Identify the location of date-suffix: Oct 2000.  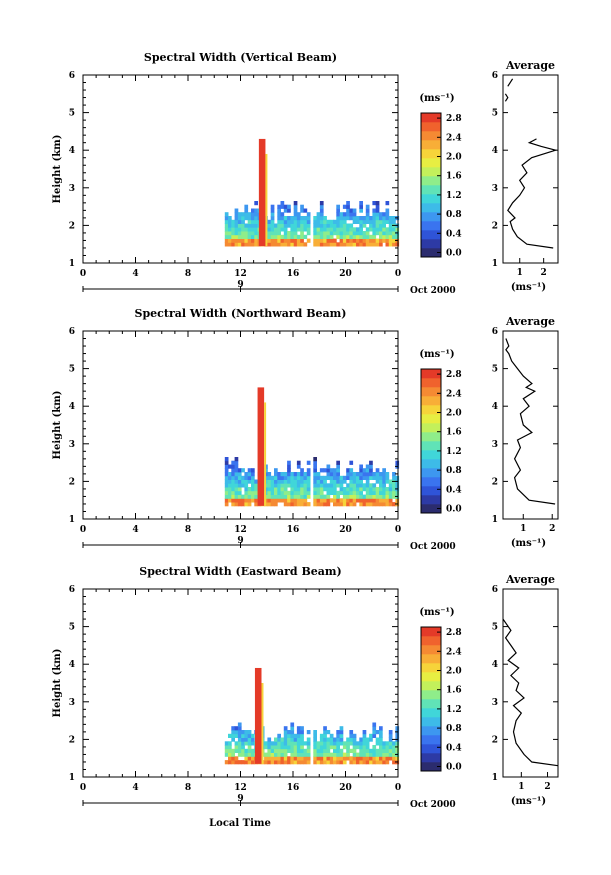
(433, 805).